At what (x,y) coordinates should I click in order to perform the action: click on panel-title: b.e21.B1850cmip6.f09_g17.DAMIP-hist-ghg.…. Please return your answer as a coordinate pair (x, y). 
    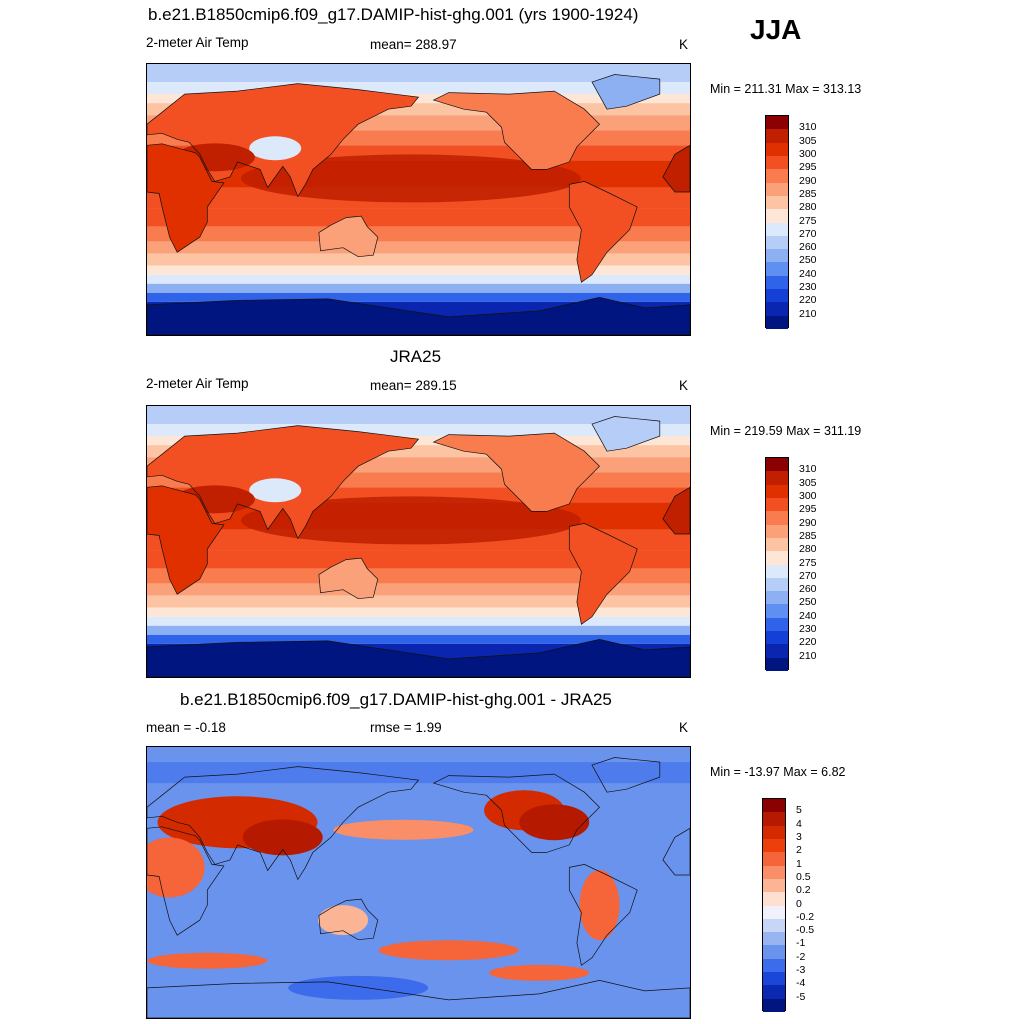
    Looking at the image, I should click on (396, 699).